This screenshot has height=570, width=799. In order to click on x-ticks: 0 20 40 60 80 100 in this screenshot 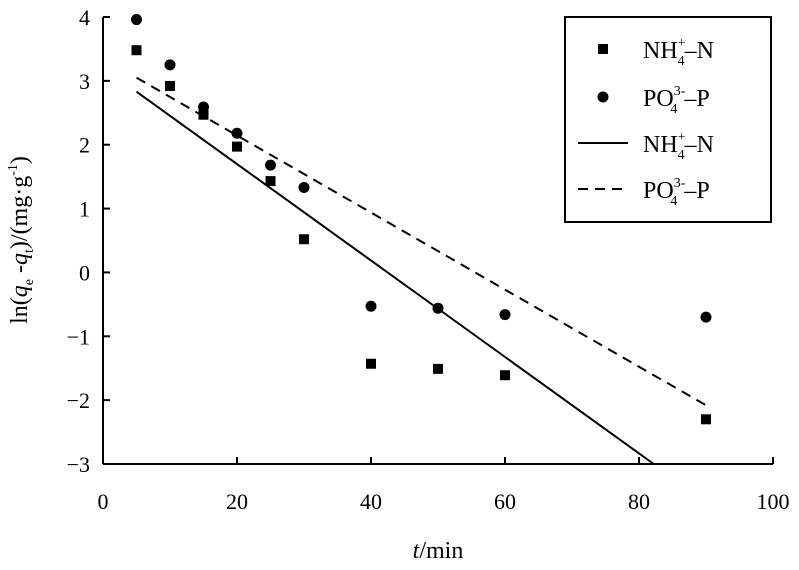, I will do `click(444, 485)`.